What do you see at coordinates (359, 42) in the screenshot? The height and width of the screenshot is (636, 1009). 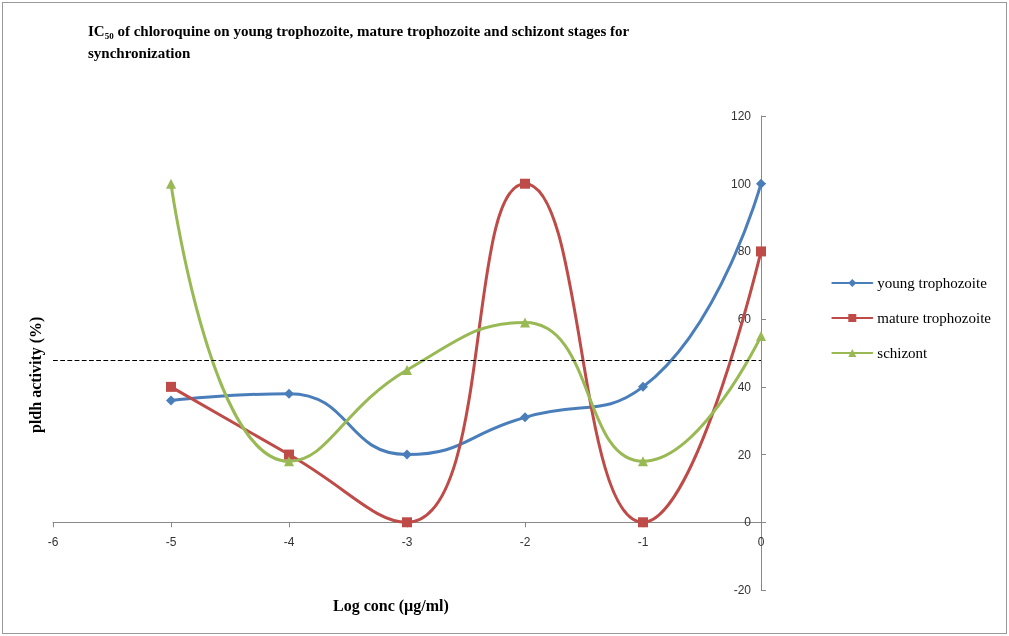 I see `chart-title: IC₅₀ of chloroquine on young trophozoite, mature trophozoite and schizont stages for synchronization` at bounding box center [359, 42].